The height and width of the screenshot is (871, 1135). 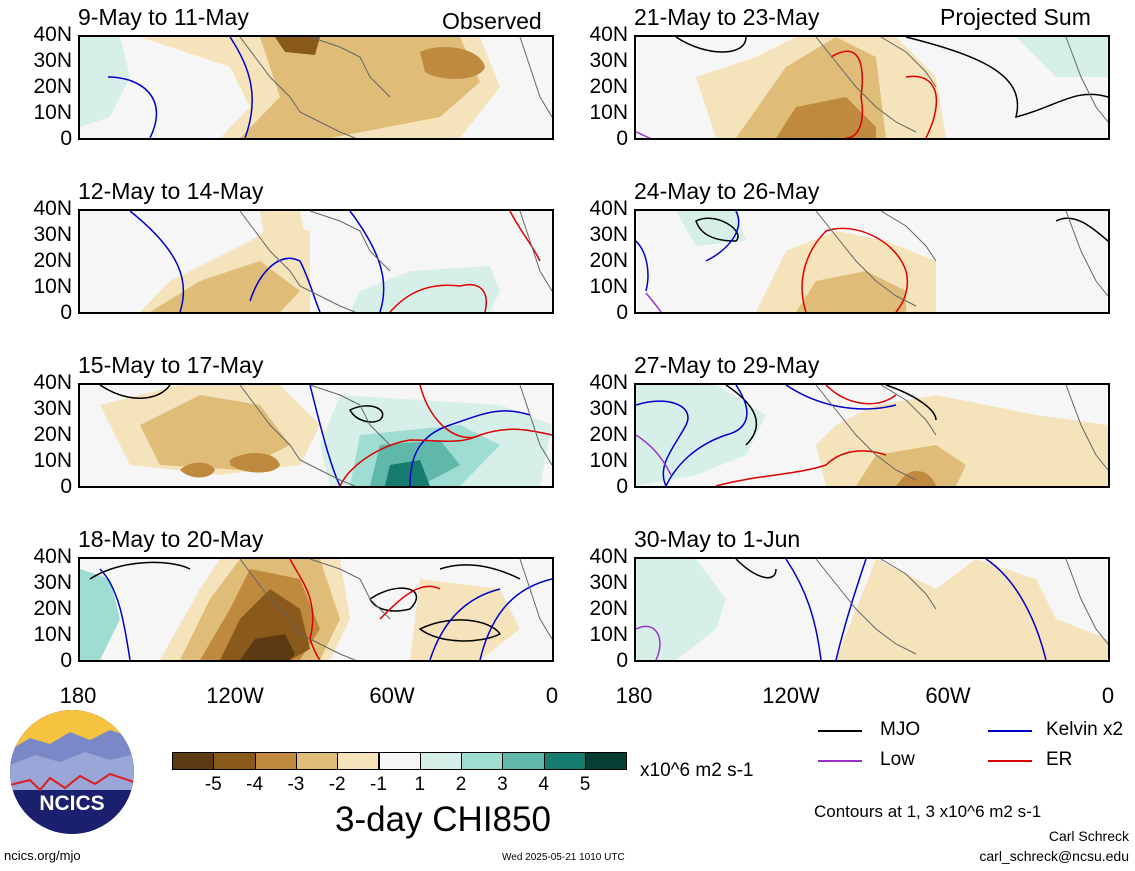 What do you see at coordinates (461, 784) in the screenshot?
I see `colorbar-label: 2` at bounding box center [461, 784].